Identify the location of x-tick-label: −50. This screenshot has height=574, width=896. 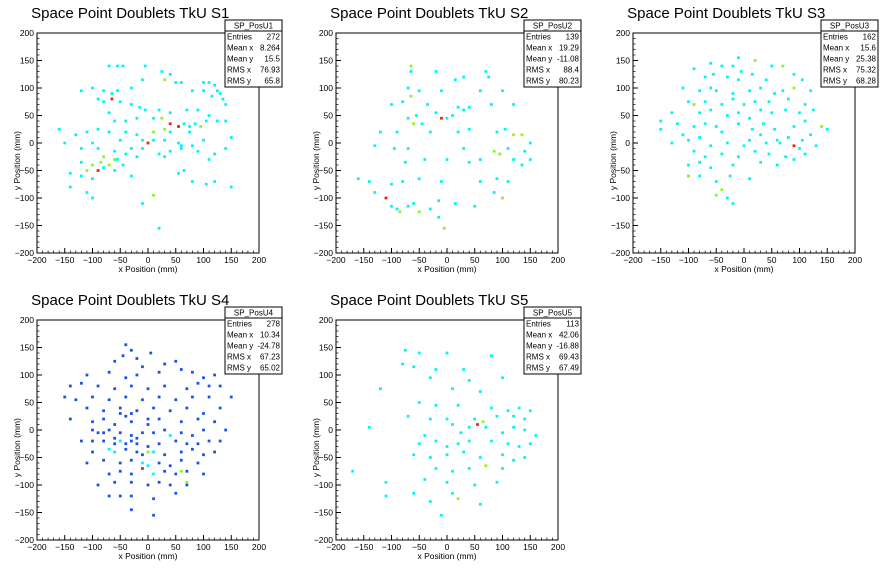
(419, 547).